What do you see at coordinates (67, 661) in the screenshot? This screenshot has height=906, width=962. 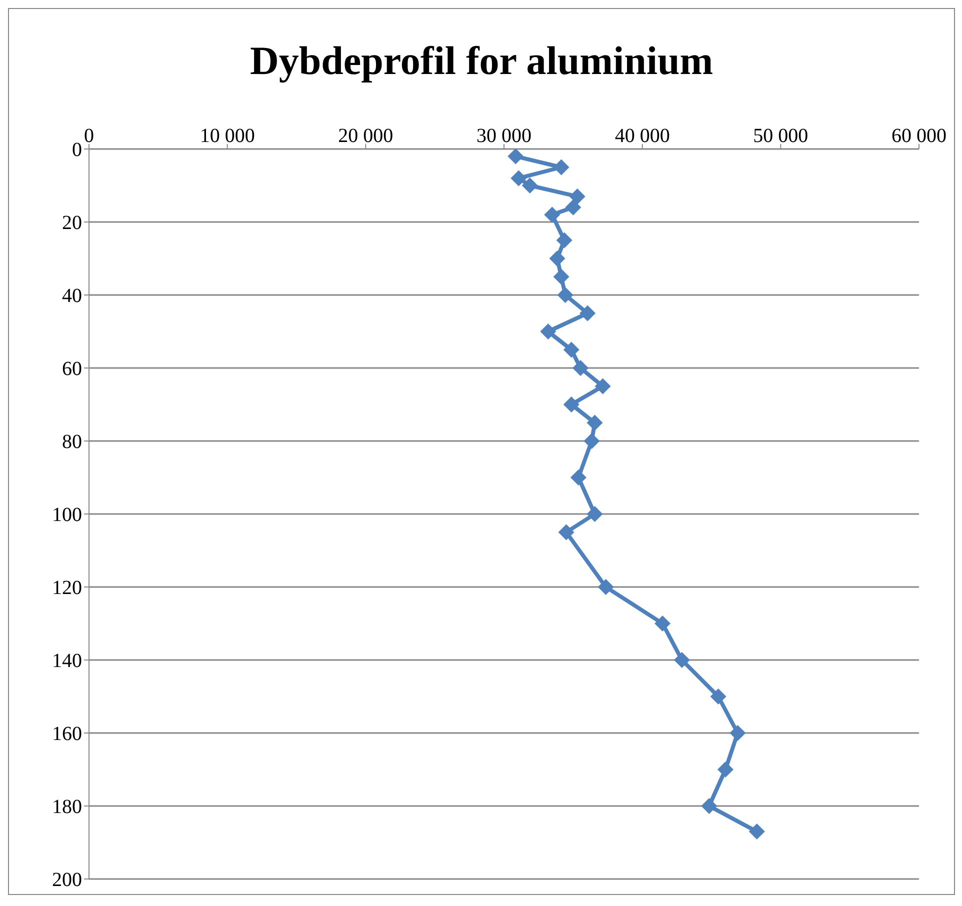 I see `y-tick-label: 140` at bounding box center [67, 661].